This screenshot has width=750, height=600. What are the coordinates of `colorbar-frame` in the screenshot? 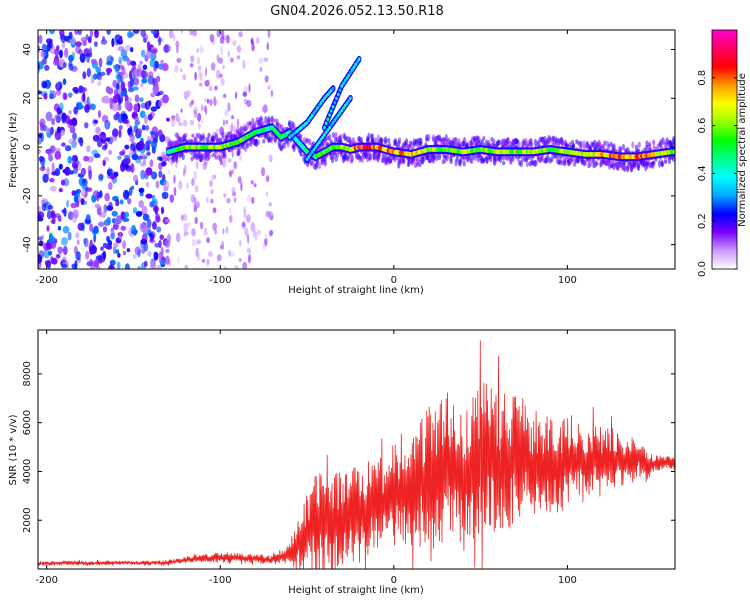 It's located at (724, 149).